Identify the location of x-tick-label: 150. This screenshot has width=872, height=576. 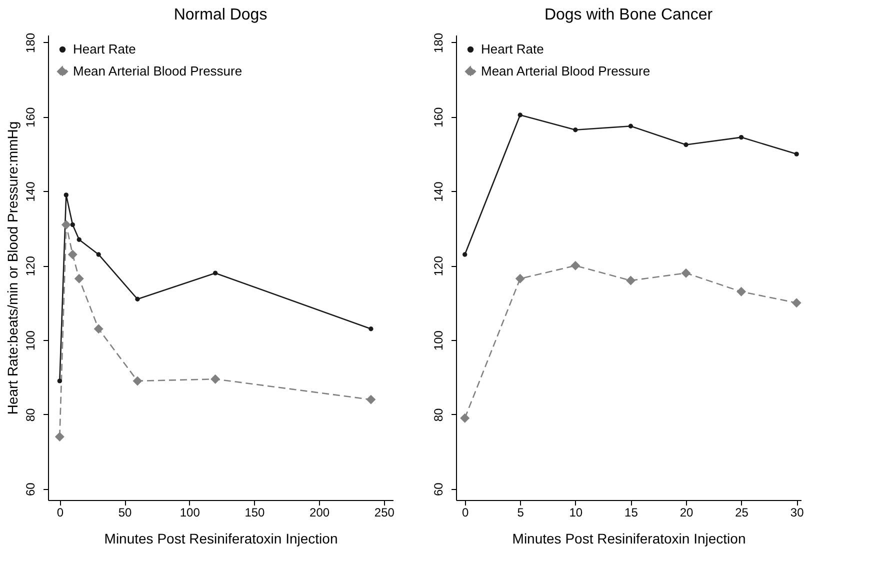
(255, 513).